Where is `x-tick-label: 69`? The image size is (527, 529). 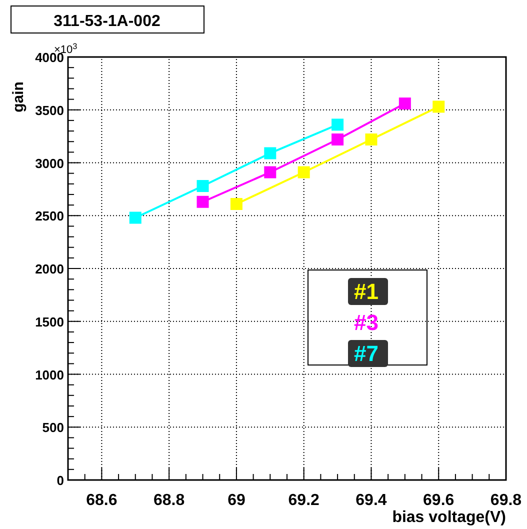
x-tick-label: 69 is located at coordinates (237, 500).